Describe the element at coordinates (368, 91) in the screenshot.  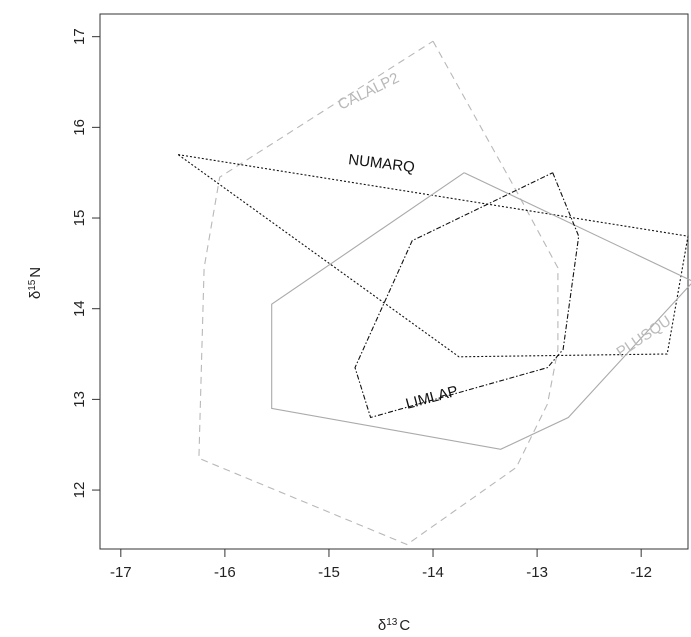
I see `polygon-label-calalp2: CALALP2` at that location.